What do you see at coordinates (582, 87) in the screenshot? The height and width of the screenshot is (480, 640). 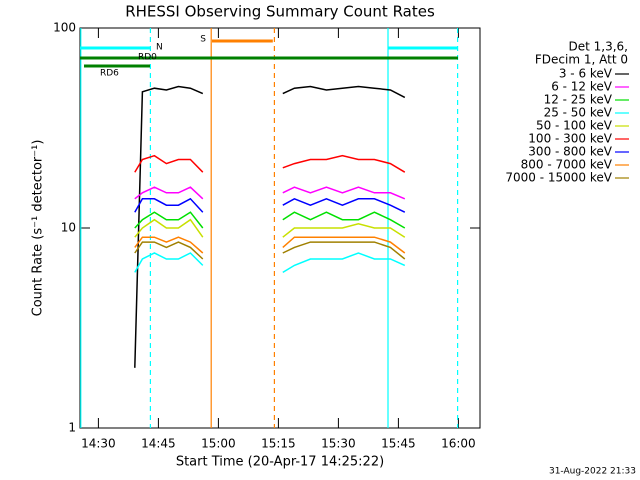 I see `legend-label: 6 - 12 keV` at bounding box center [582, 87].